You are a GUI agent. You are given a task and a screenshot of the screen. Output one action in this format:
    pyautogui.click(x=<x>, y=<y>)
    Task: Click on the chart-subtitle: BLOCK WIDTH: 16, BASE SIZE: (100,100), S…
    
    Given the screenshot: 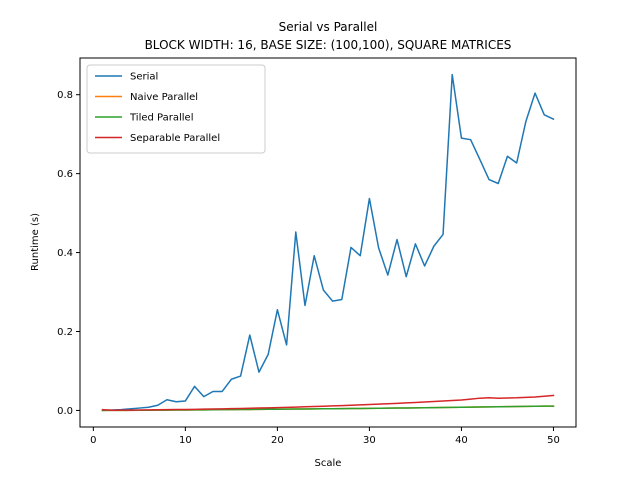 What is the action you would take?
    pyautogui.click(x=328, y=45)
    